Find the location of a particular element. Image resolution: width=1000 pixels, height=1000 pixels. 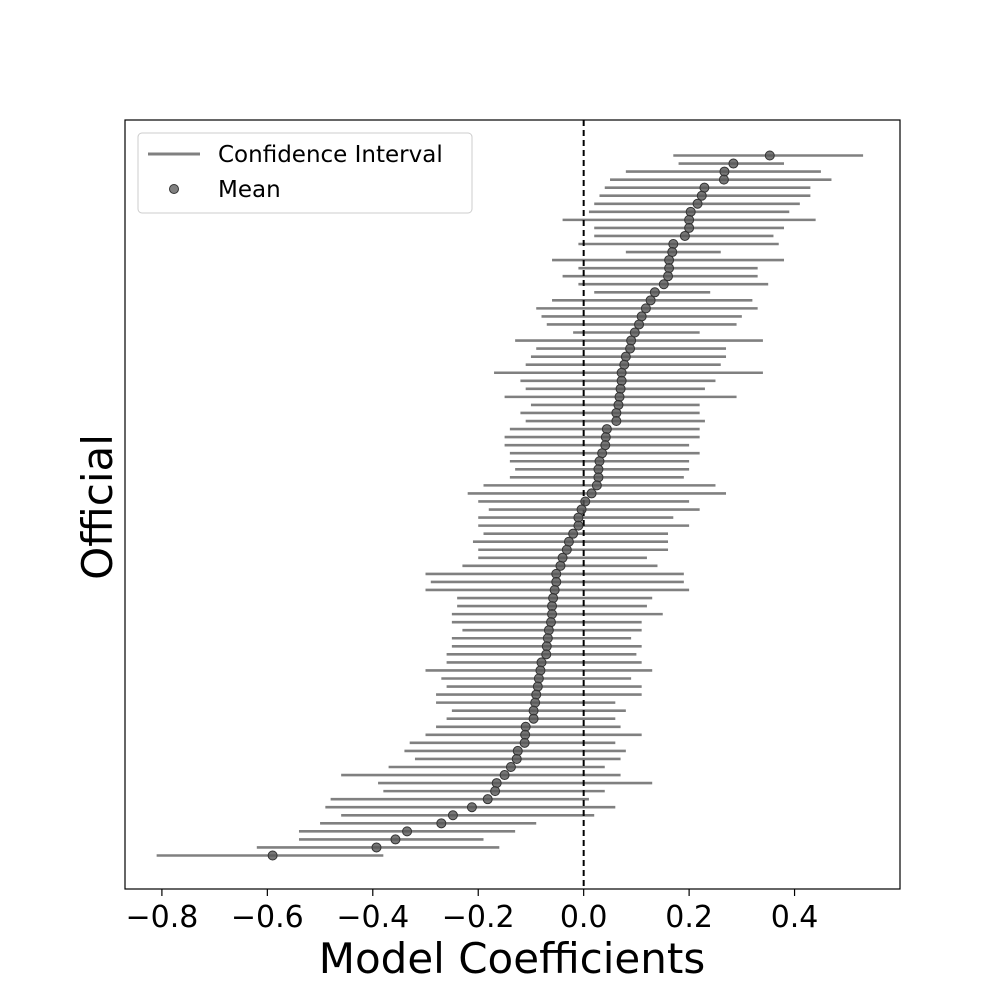

x-tick-label: 0.2 is located at coordinates (689, 917).